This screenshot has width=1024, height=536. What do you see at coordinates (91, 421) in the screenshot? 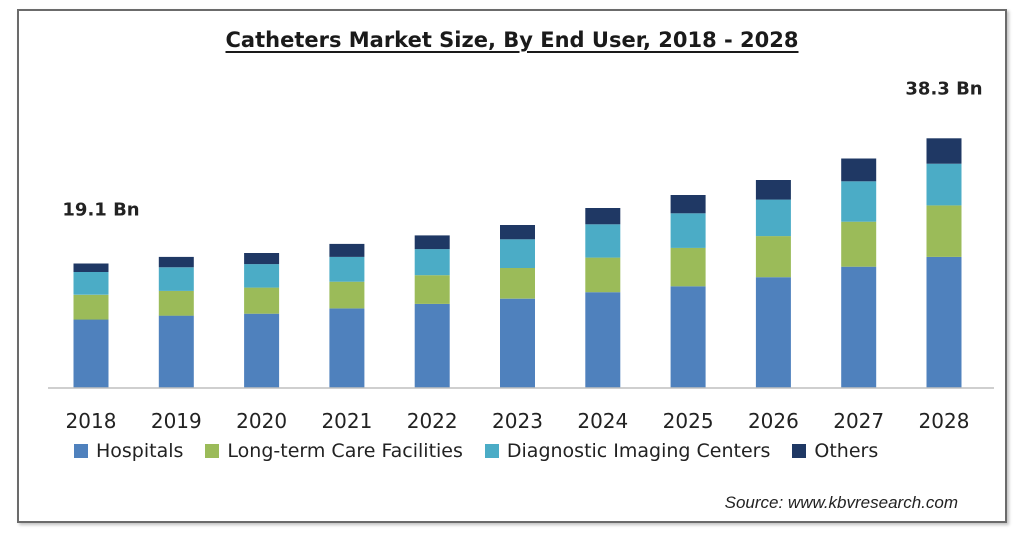
I see `x-tick-label: 2018` at bounding box center [91, 421].